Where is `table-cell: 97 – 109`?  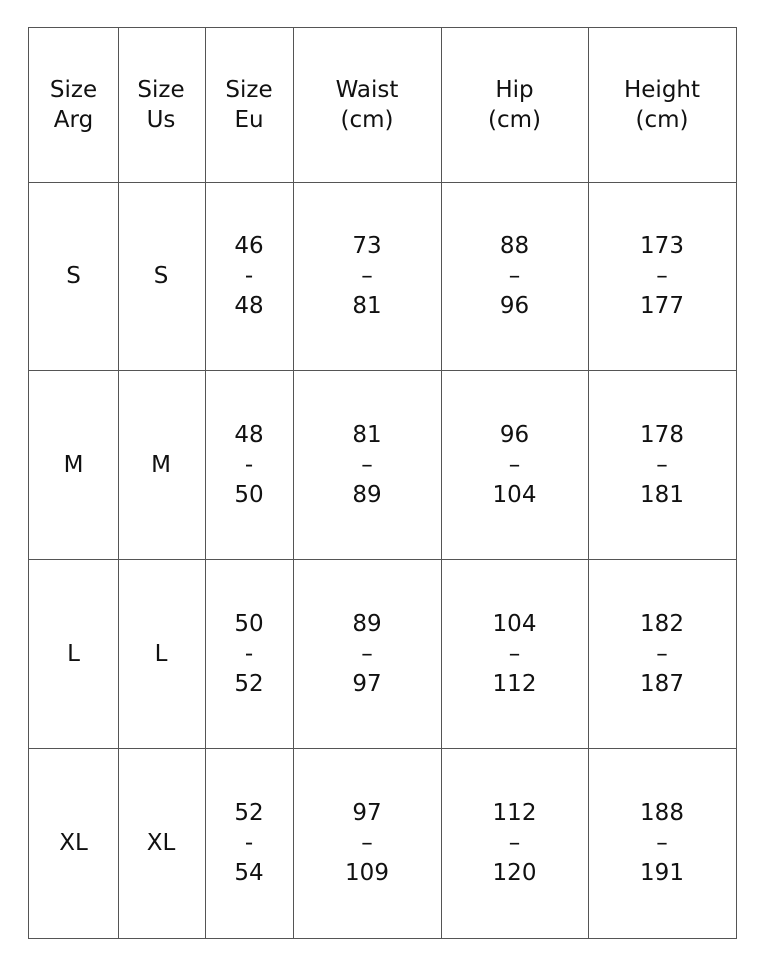 table-cell: 97 – 109 is located at coordinates (367, 843).